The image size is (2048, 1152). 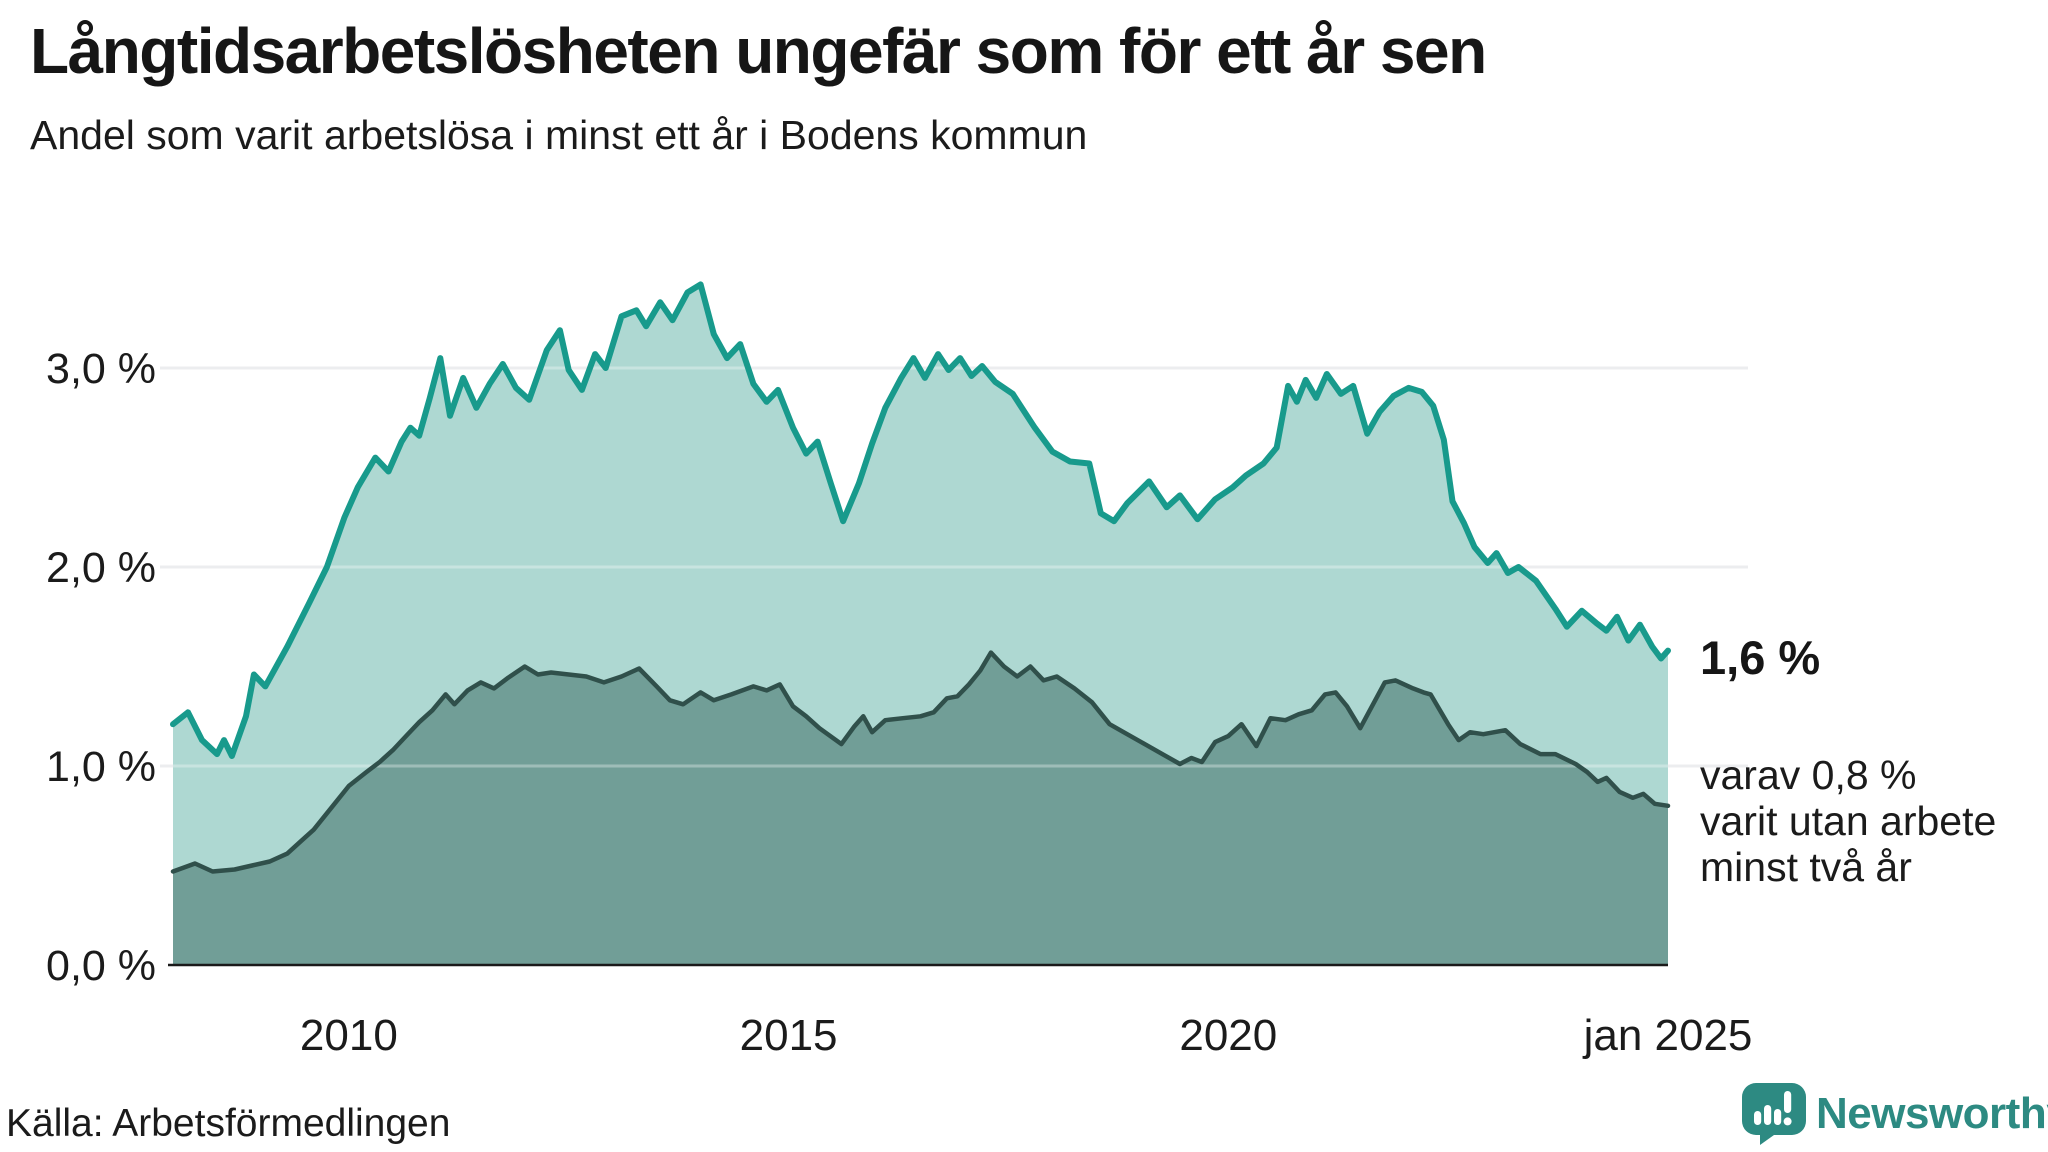 I want to click on source-label: Källa: Arbetsförmedlingen, so click(x=228, y=1123).